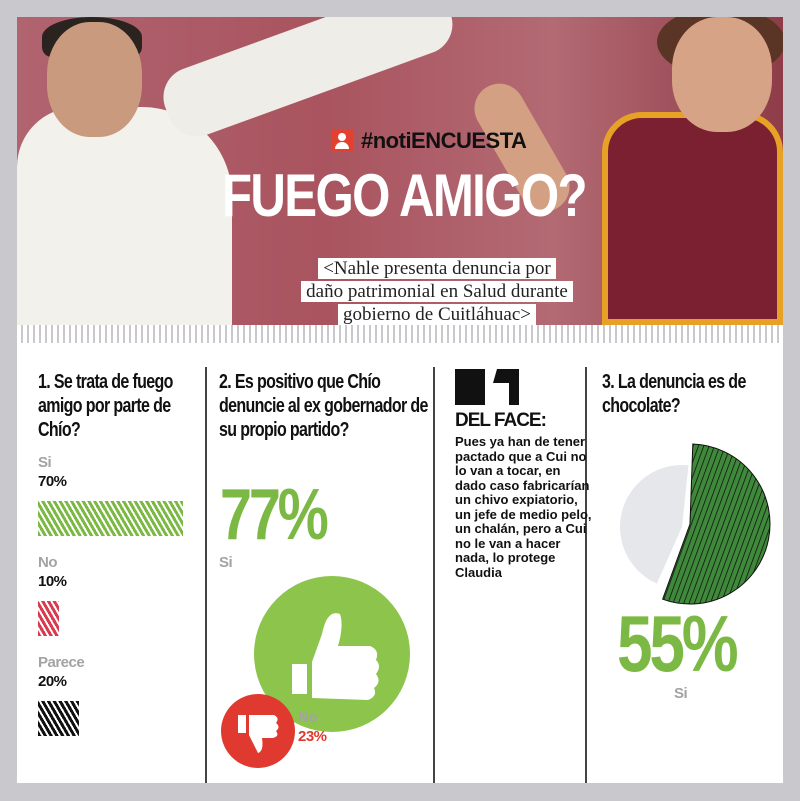 The width and height of the screenshot is (800, 801). What do you see at coordinates (716, 524) in the screenshot?
I see `pie-slice-si` at bounding box center [716, 524].